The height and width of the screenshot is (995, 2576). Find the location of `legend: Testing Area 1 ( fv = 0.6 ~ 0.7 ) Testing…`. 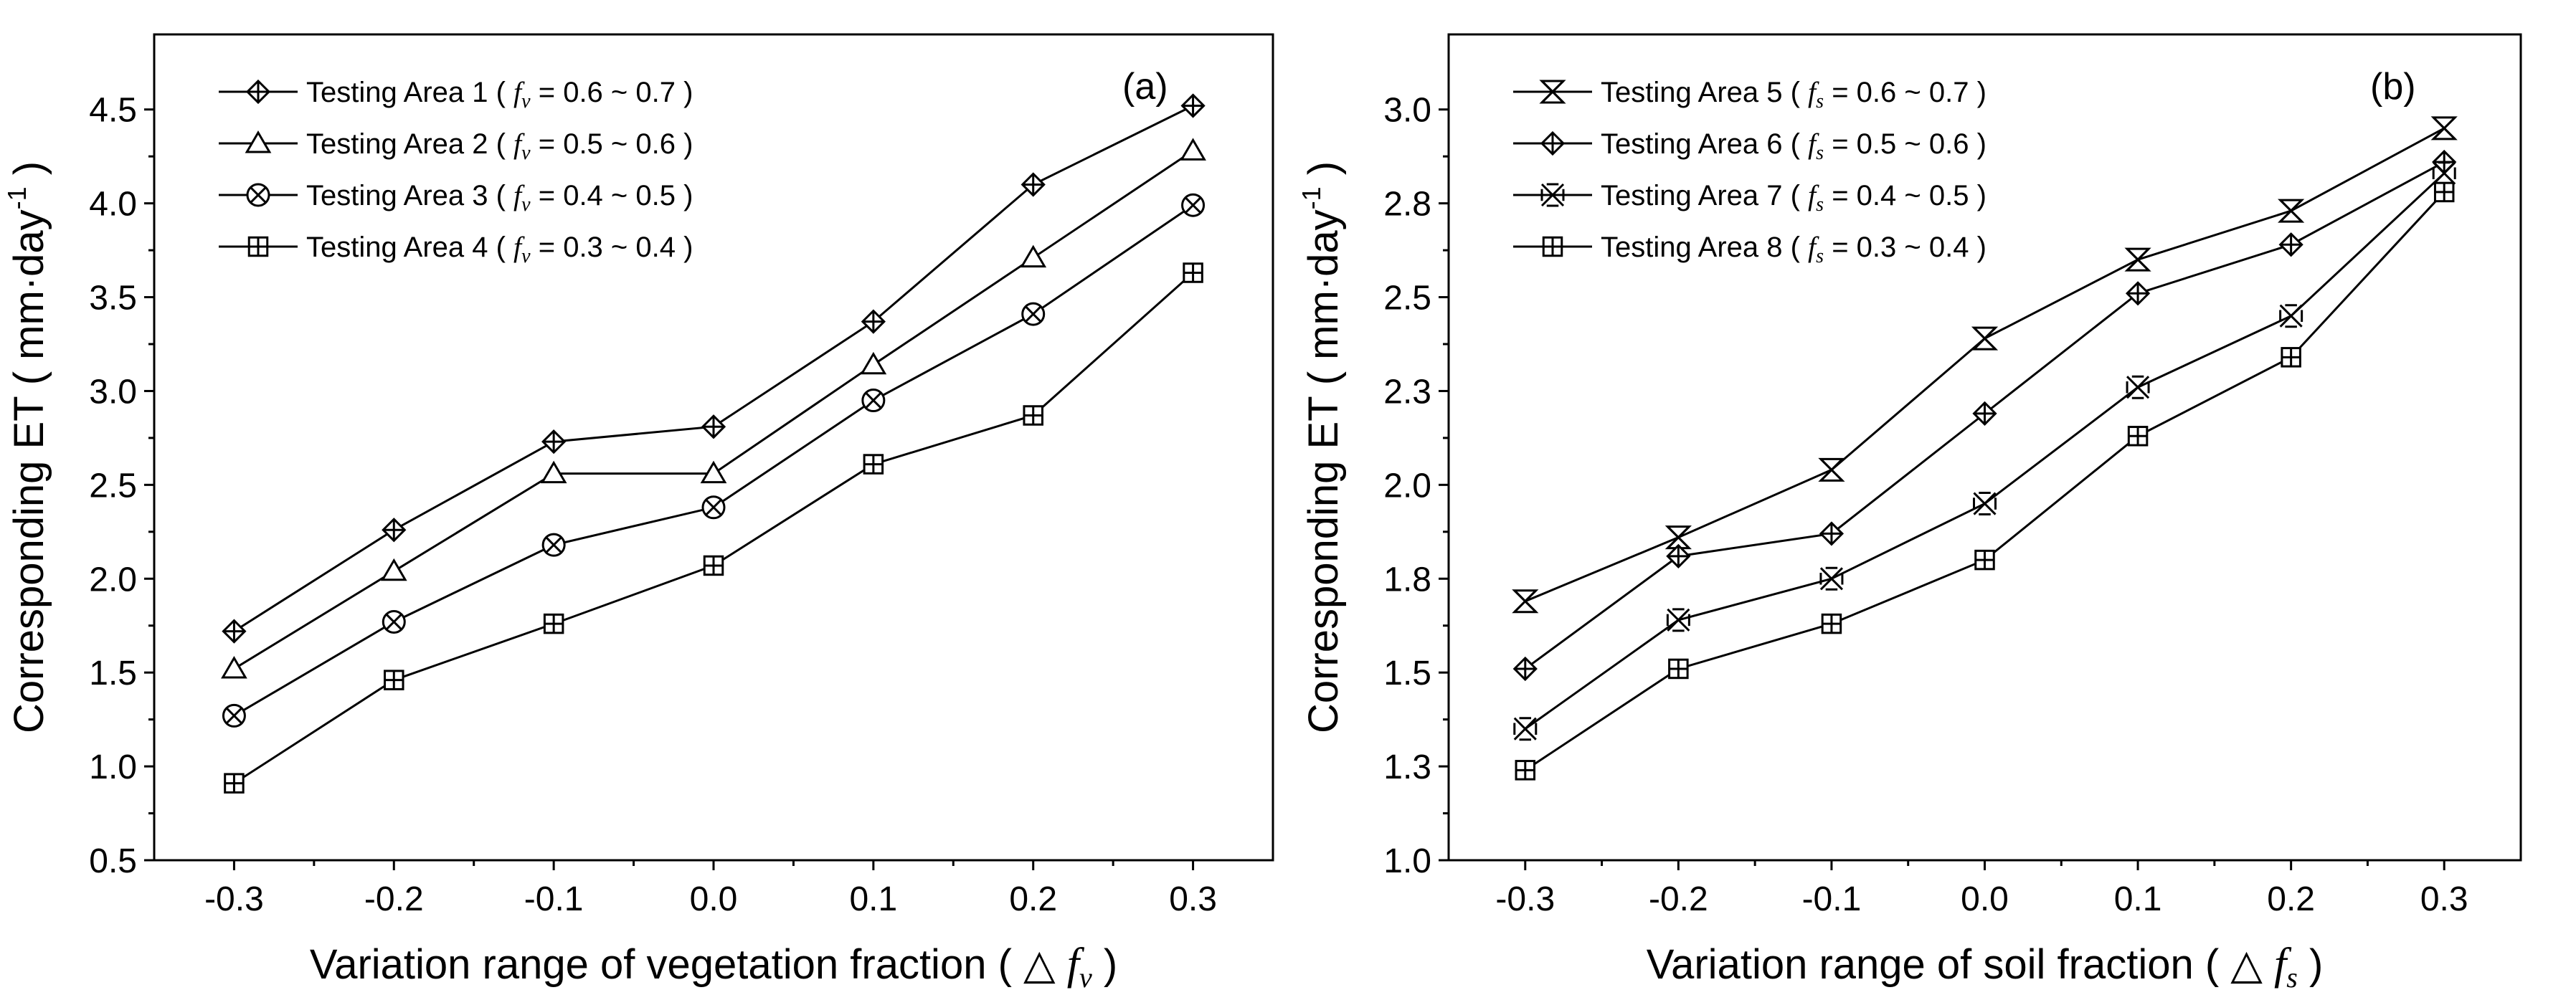

legend: Testing Area 1 ( fv = 0.6 ~ 0.7 ) Testing… is located at coordinates (456, 171).